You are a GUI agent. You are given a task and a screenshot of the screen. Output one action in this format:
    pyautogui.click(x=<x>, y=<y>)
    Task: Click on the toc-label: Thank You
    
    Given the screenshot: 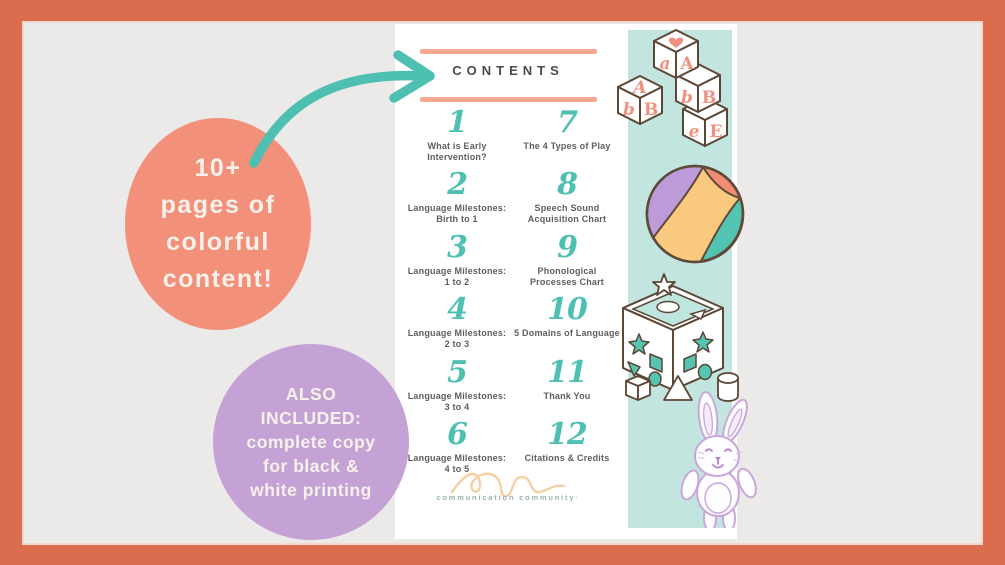 What is the action you would take?
    pyautogui.click(x=567, y=395)
    